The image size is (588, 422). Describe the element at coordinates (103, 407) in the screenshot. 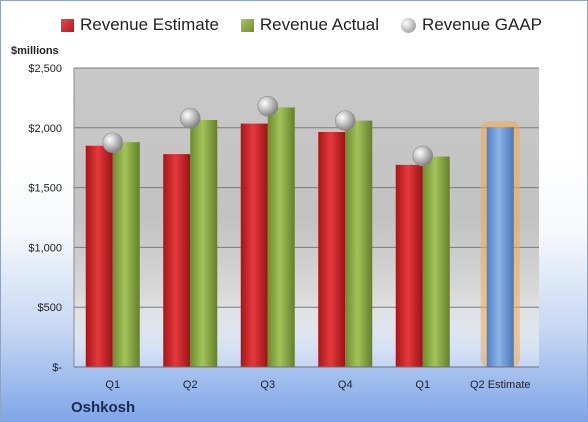

I see `company-name: Oshkosh` at that location.